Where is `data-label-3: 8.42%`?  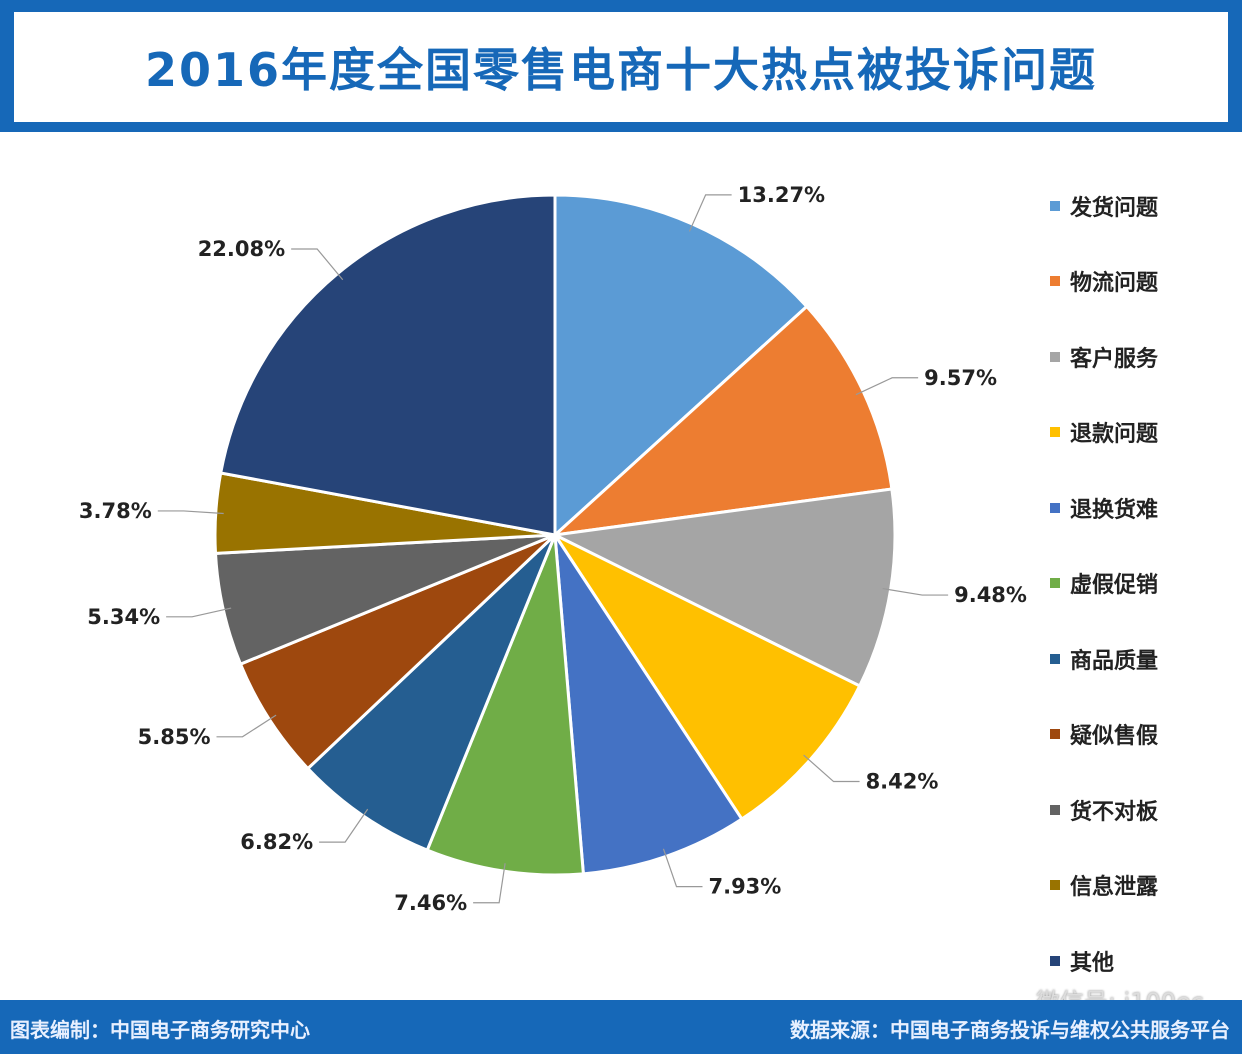 data-label-3: 8.42% is located at coordinates (902, 782).